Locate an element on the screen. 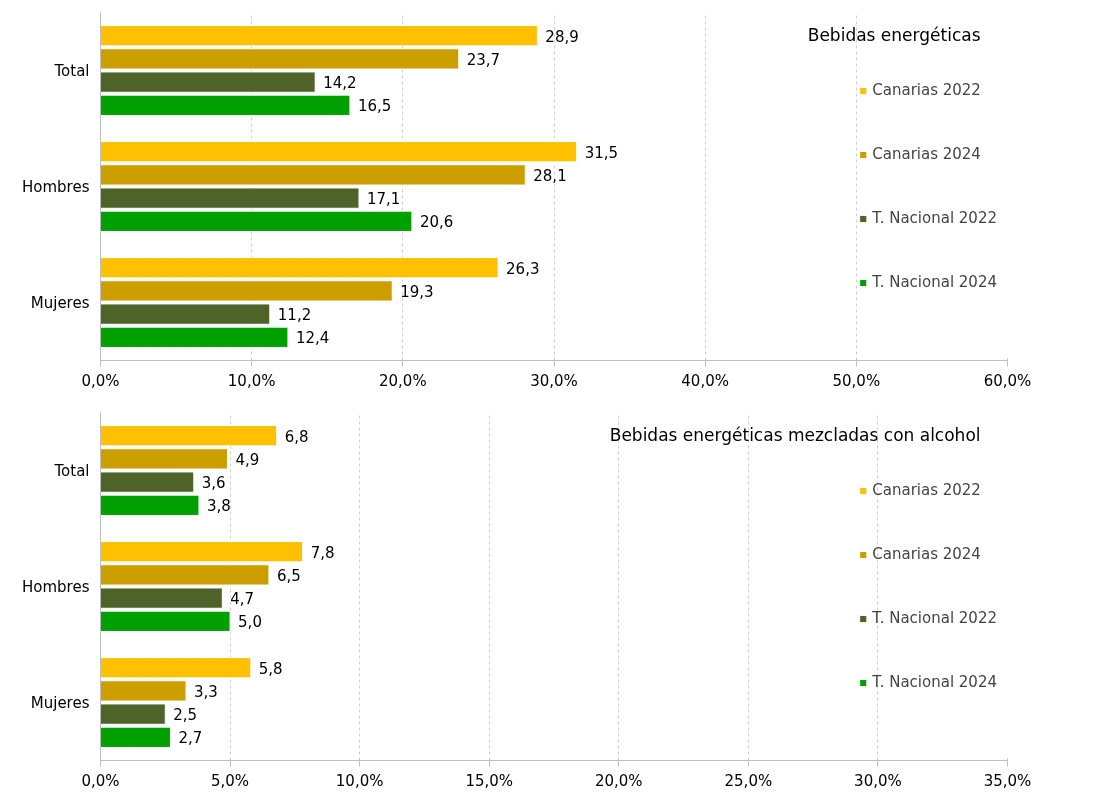  data-label: 19,3 is located at coordinates (417, 291).